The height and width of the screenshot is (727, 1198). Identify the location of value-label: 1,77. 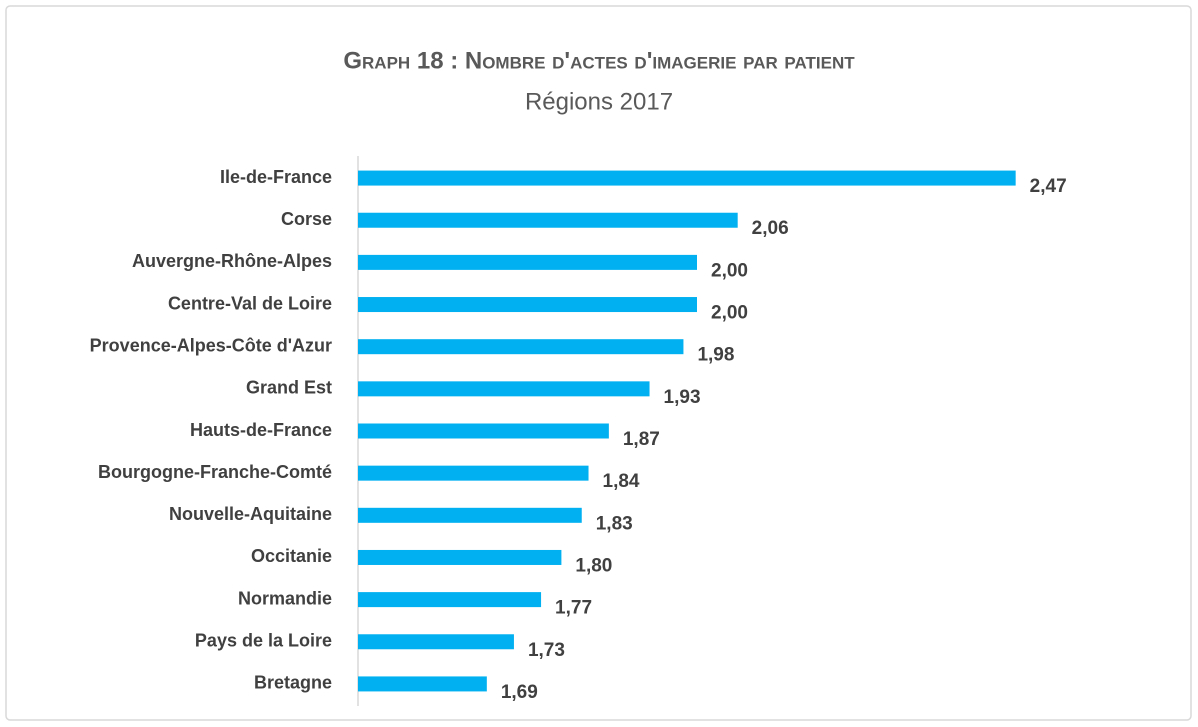
(573, 608).